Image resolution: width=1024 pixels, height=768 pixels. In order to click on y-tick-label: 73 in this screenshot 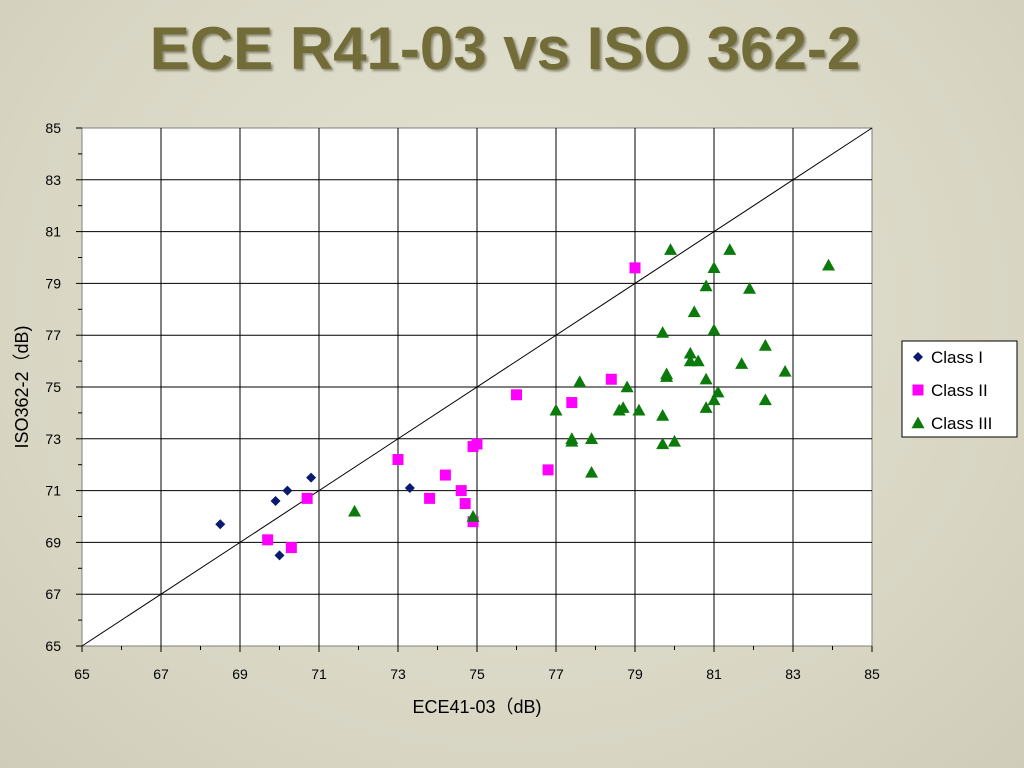, I will do `click(53, 439)`.